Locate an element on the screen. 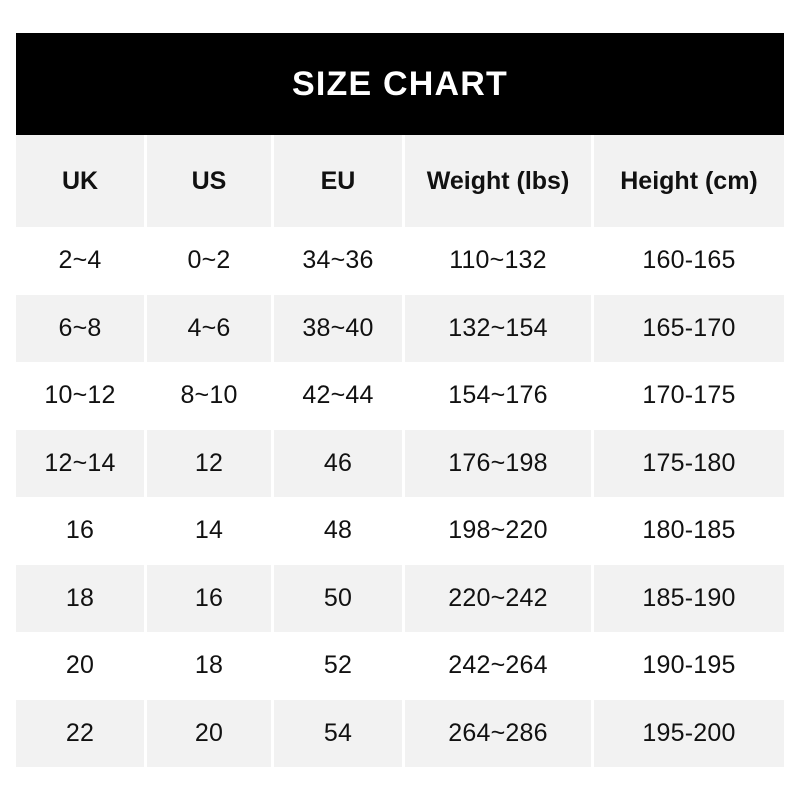 The height and width of the screenshot is (800, 800). cell-uk: 16 is located at coordinates (81, 531).